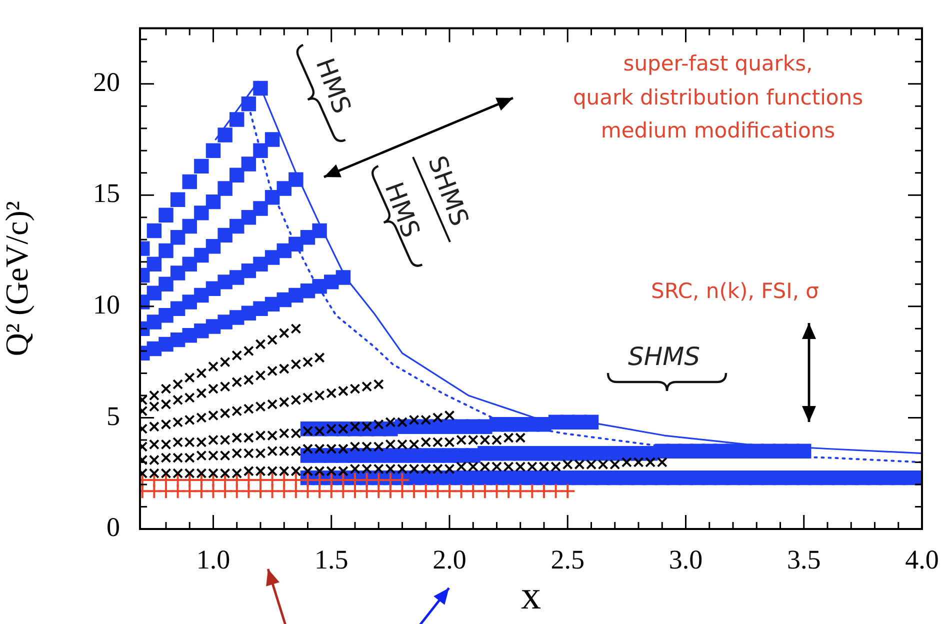 The height and width of the screenshot is (624, 948). Describe the element at coordinates (106, 193) in the screenshot. I see `y-tick-label: 15` at that location.